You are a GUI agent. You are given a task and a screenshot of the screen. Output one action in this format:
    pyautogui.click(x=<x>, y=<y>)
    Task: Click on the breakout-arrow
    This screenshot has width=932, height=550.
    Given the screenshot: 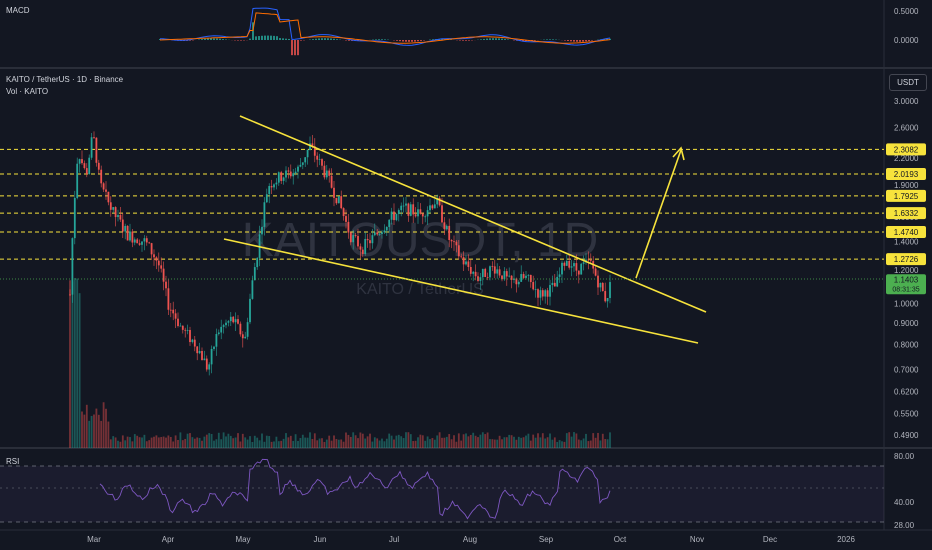 What is the action you would take?
    pyautogui.click(x=658, y=214)
    